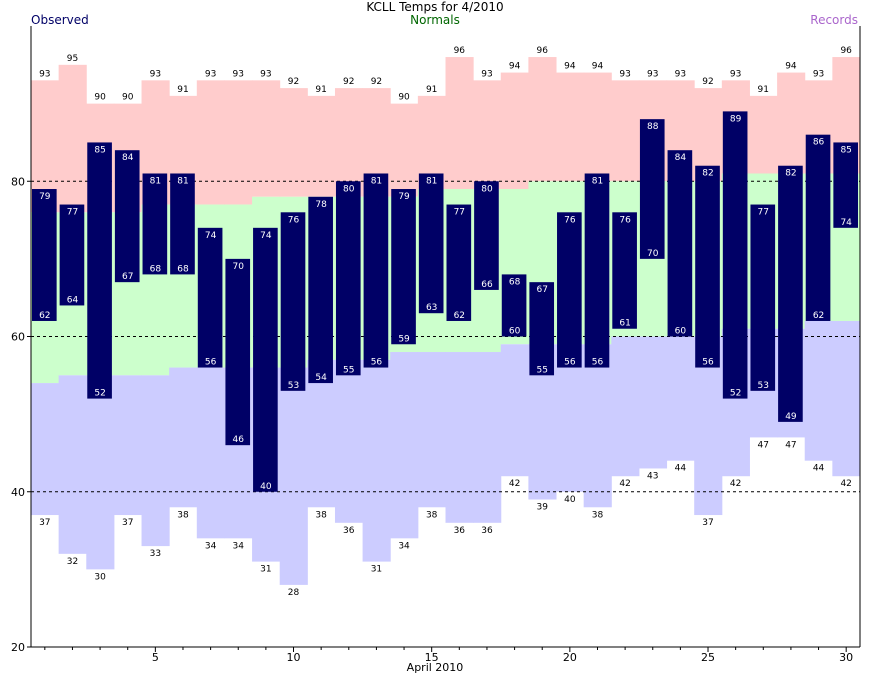 This screenshot has height=676, width=870. What do you see at coordinates (431, 308) in the screenshot?
I see `observed-low-label: 63` at bounding box center [431, 308].